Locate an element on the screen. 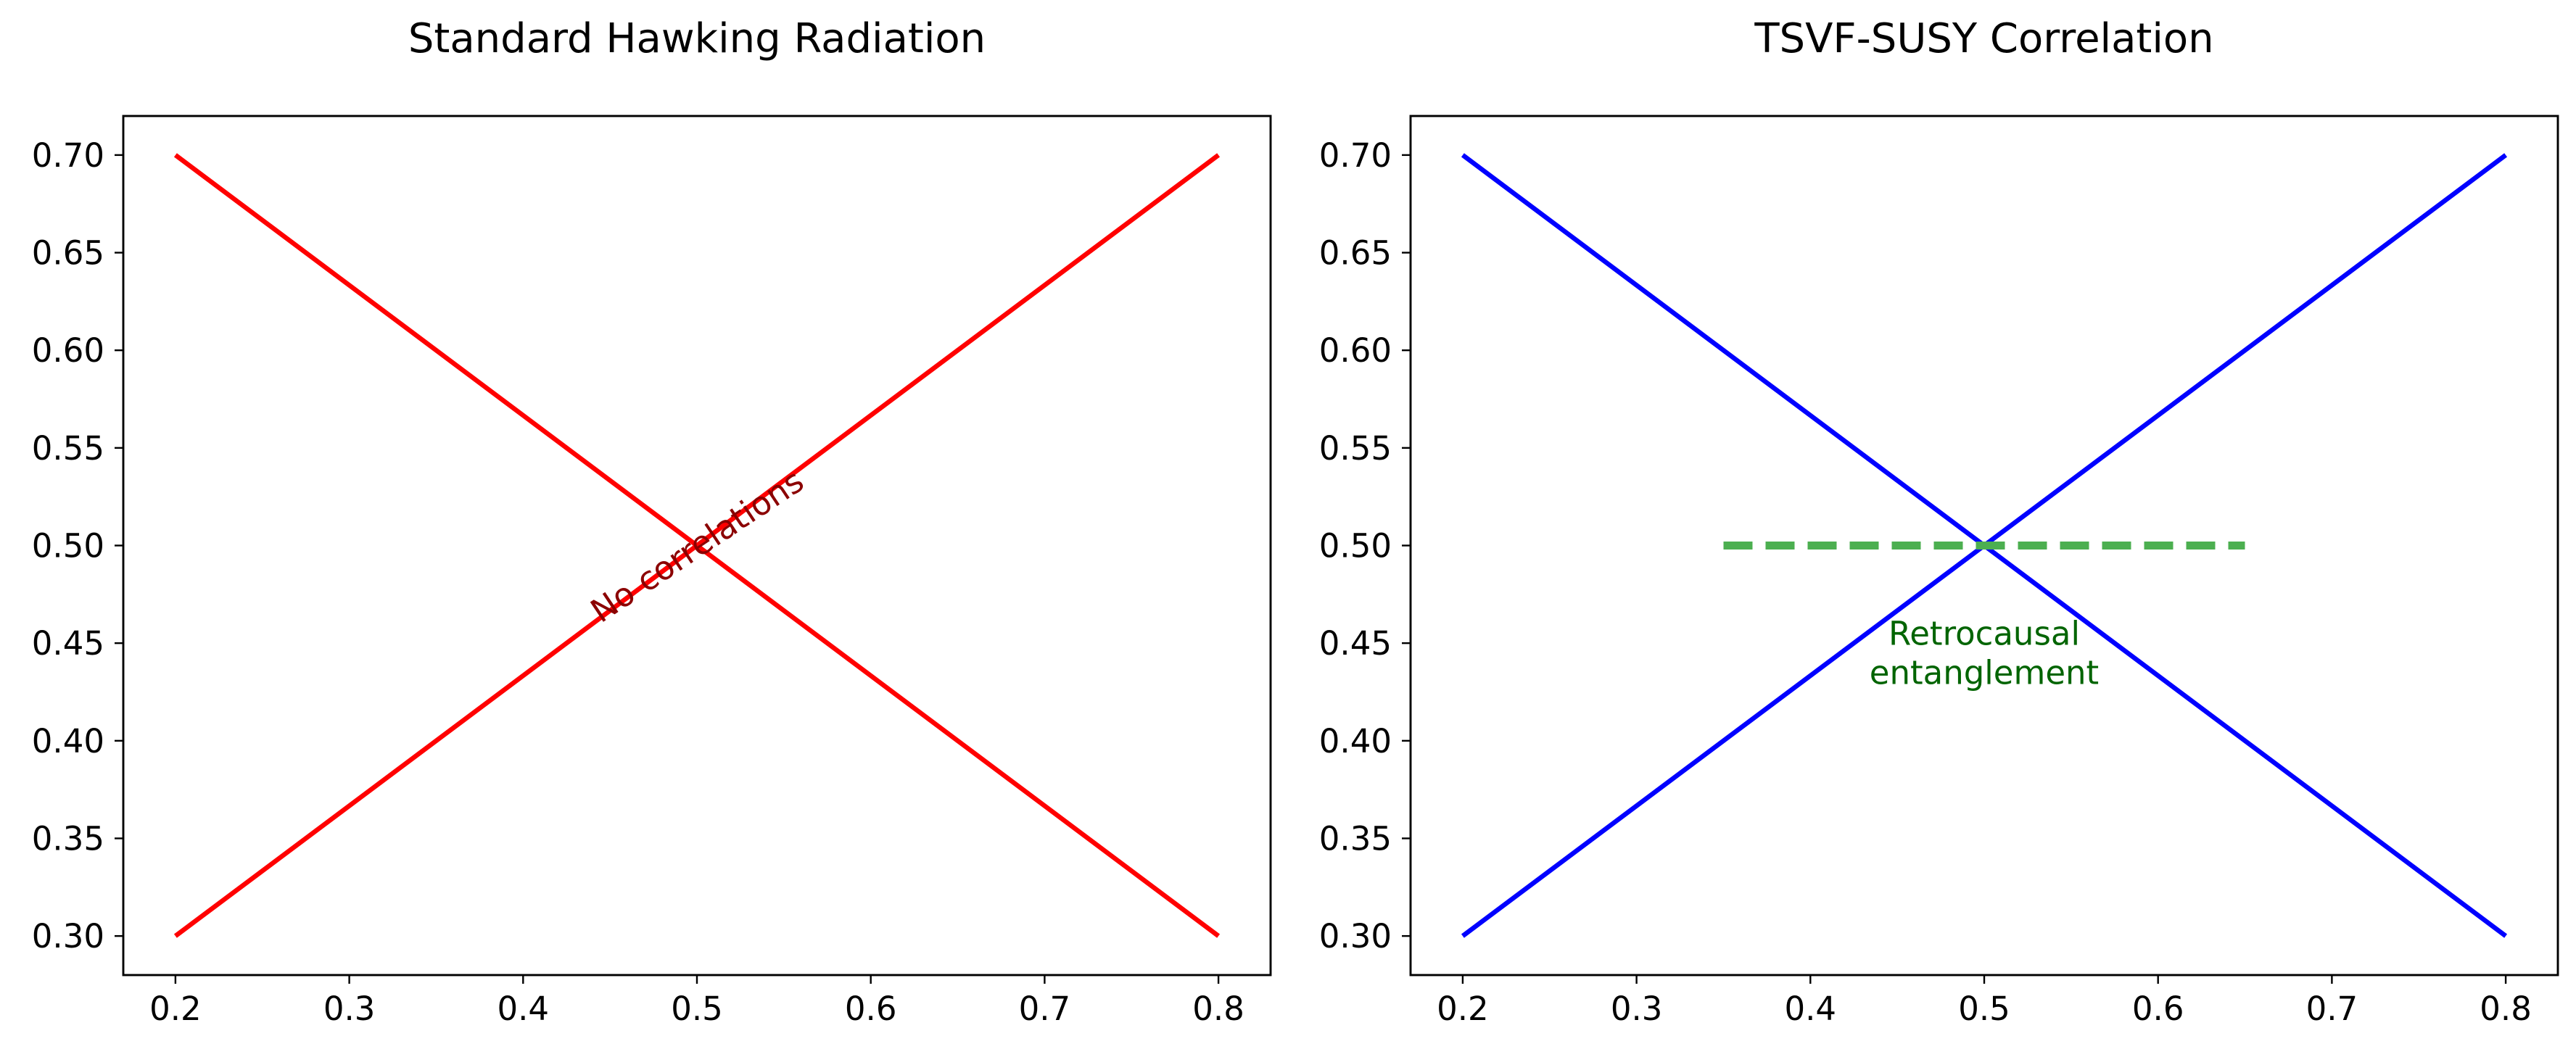 This screenshot has height=1049, width=2576. annotation-line: Retrocausal is located at coordinates (1984, 634).